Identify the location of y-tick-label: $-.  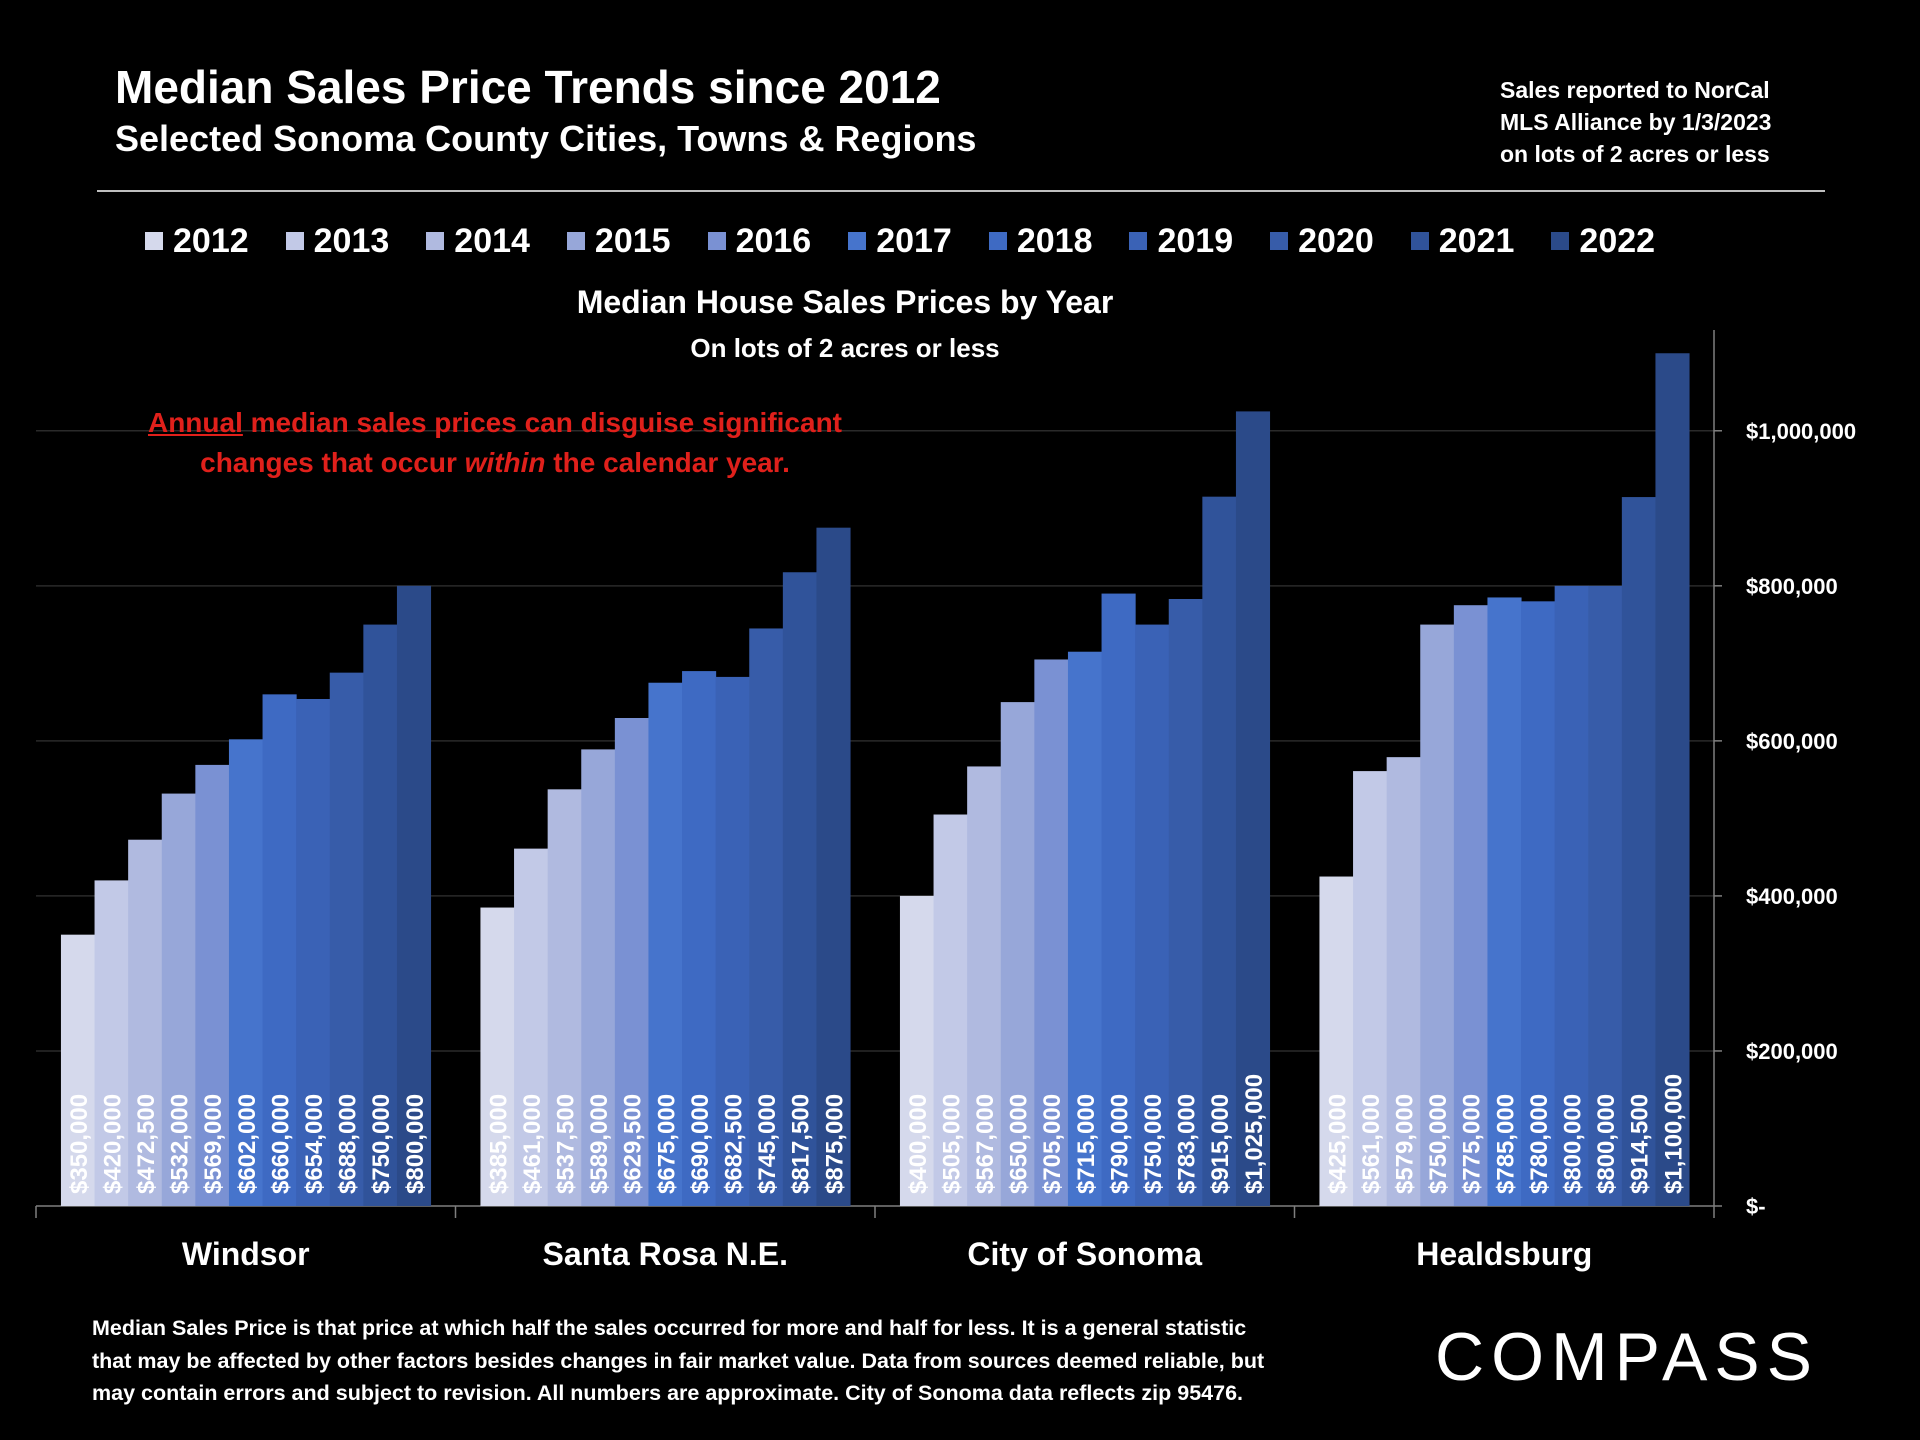
(1756, 1206).